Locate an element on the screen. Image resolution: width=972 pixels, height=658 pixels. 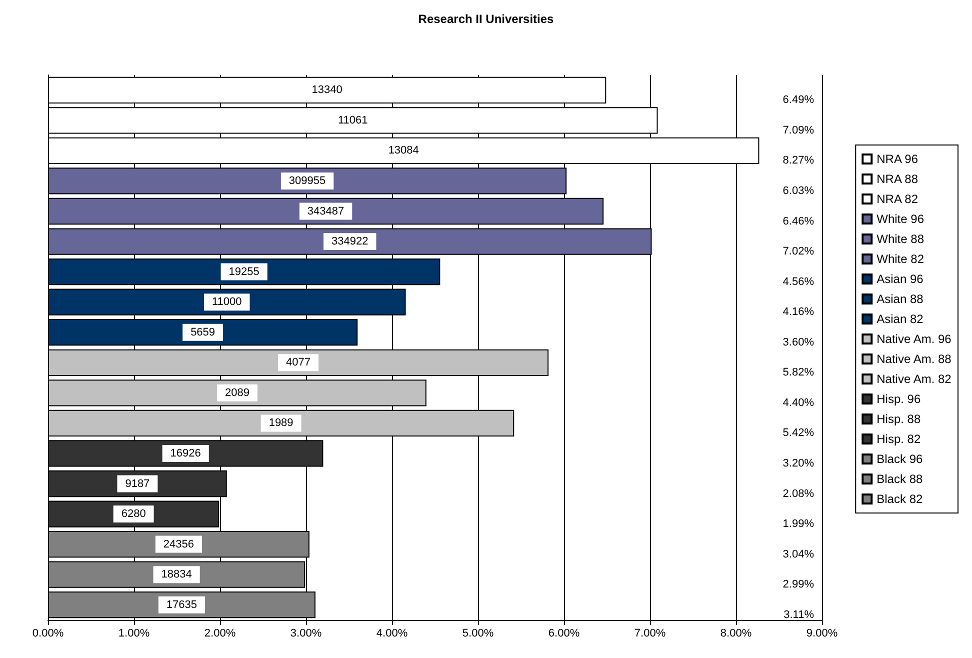
annotation: 1.99% is located at coordinates (798, 524).